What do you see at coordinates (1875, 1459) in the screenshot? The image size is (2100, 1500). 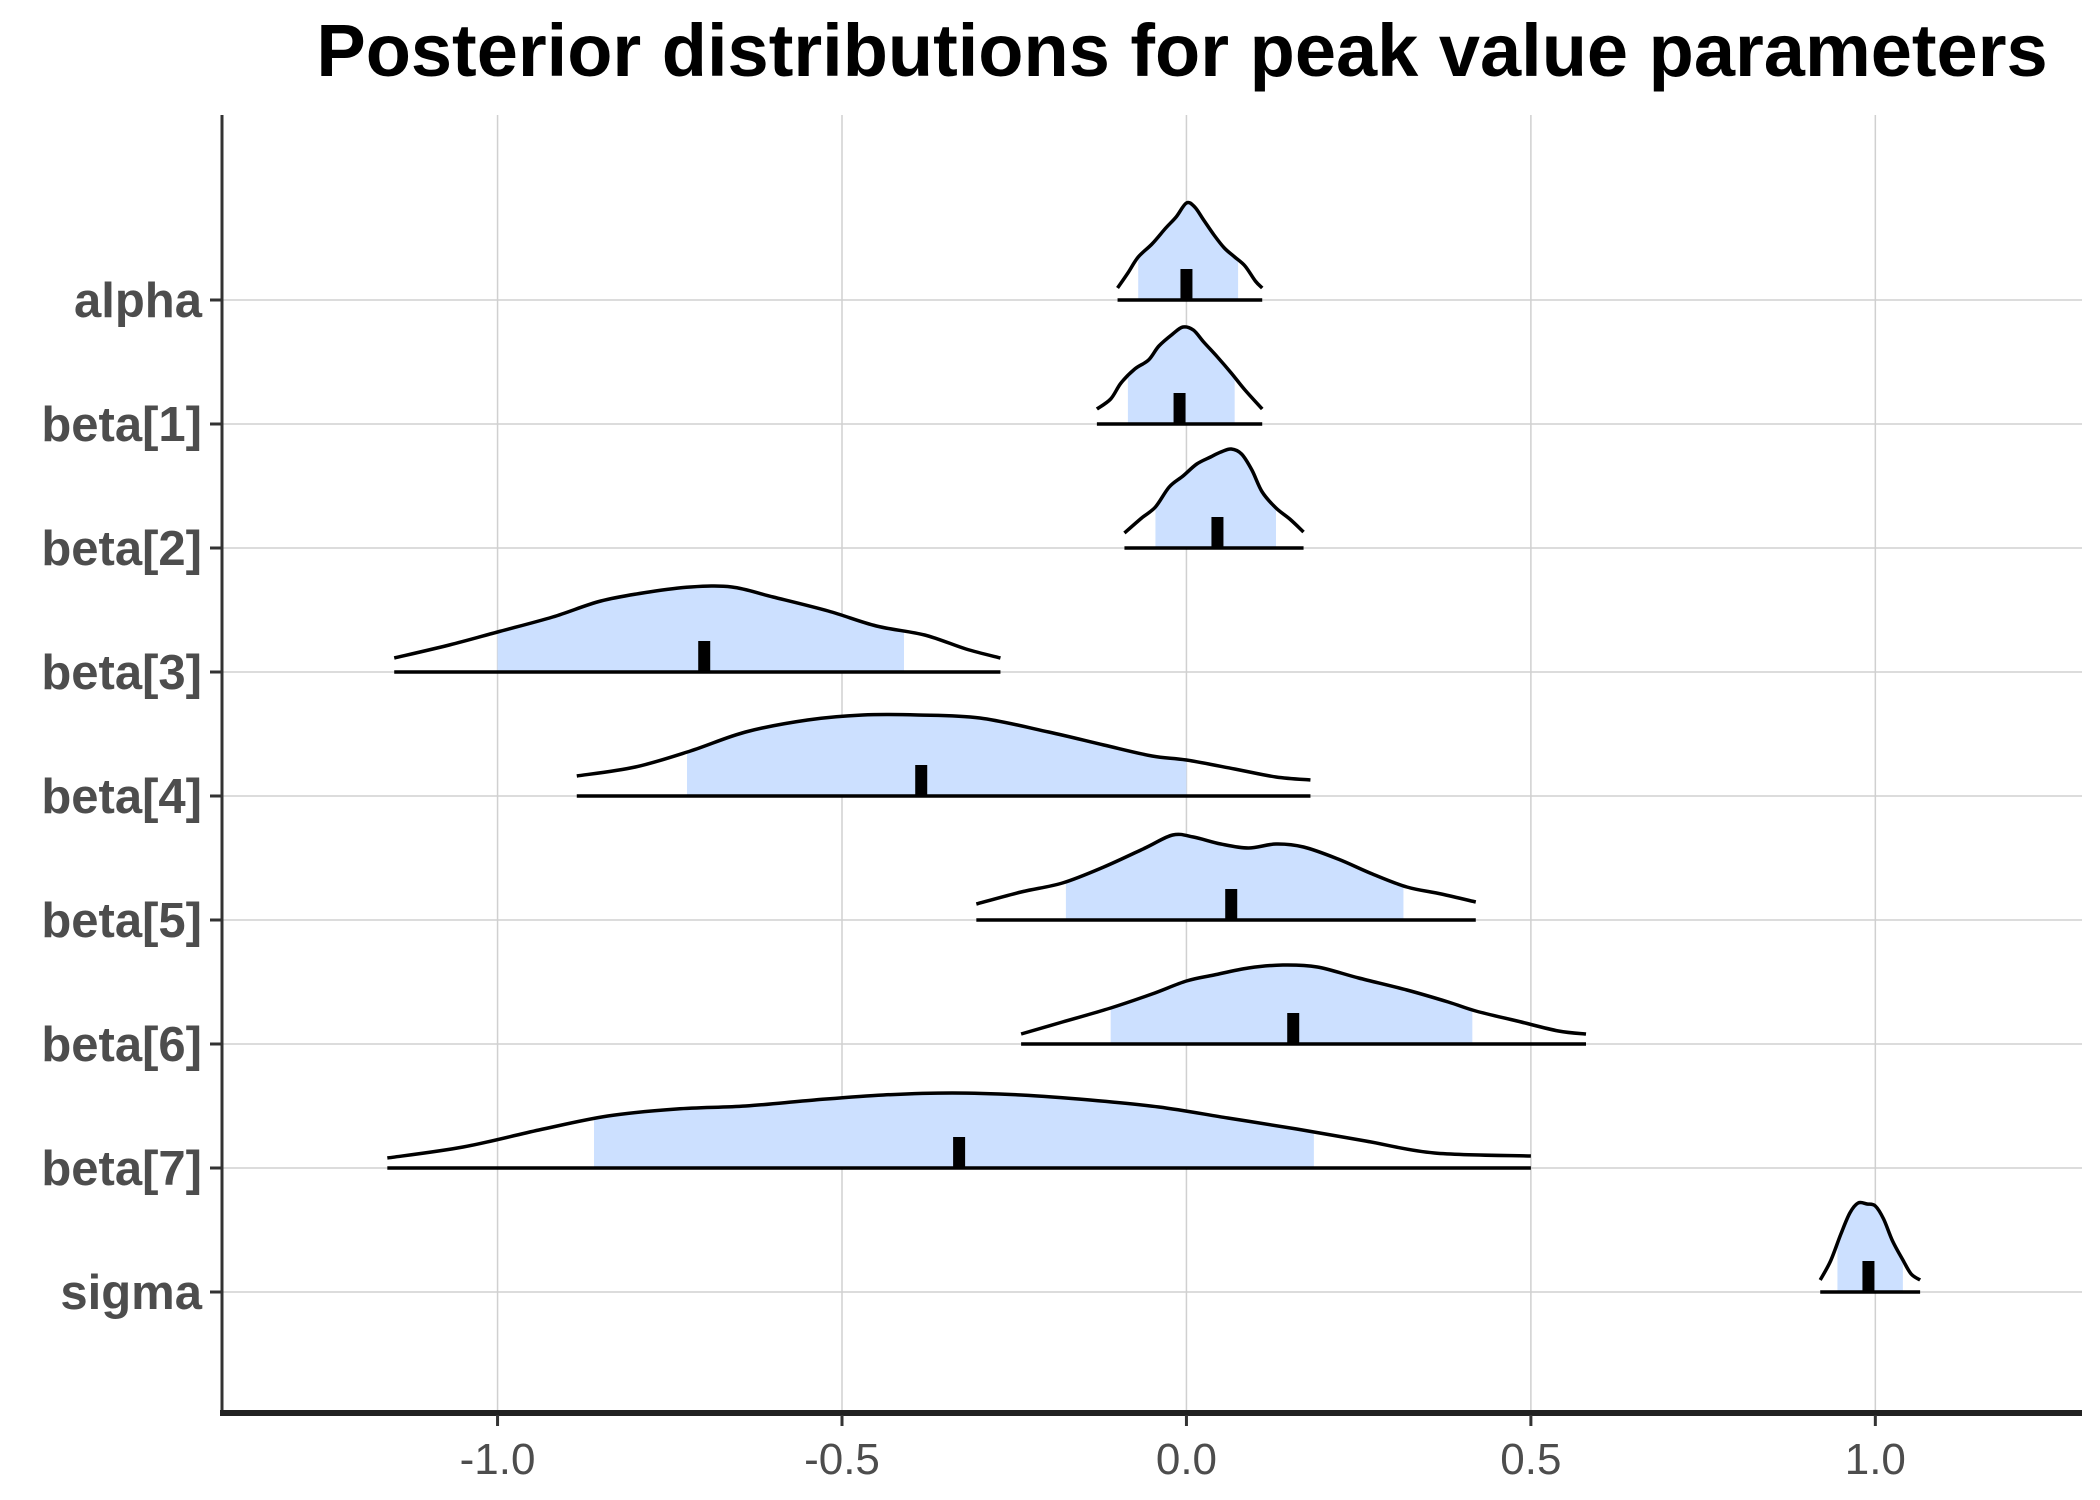 I see `x-tick-label: 1.0` at bounding box center [1875, 1459].